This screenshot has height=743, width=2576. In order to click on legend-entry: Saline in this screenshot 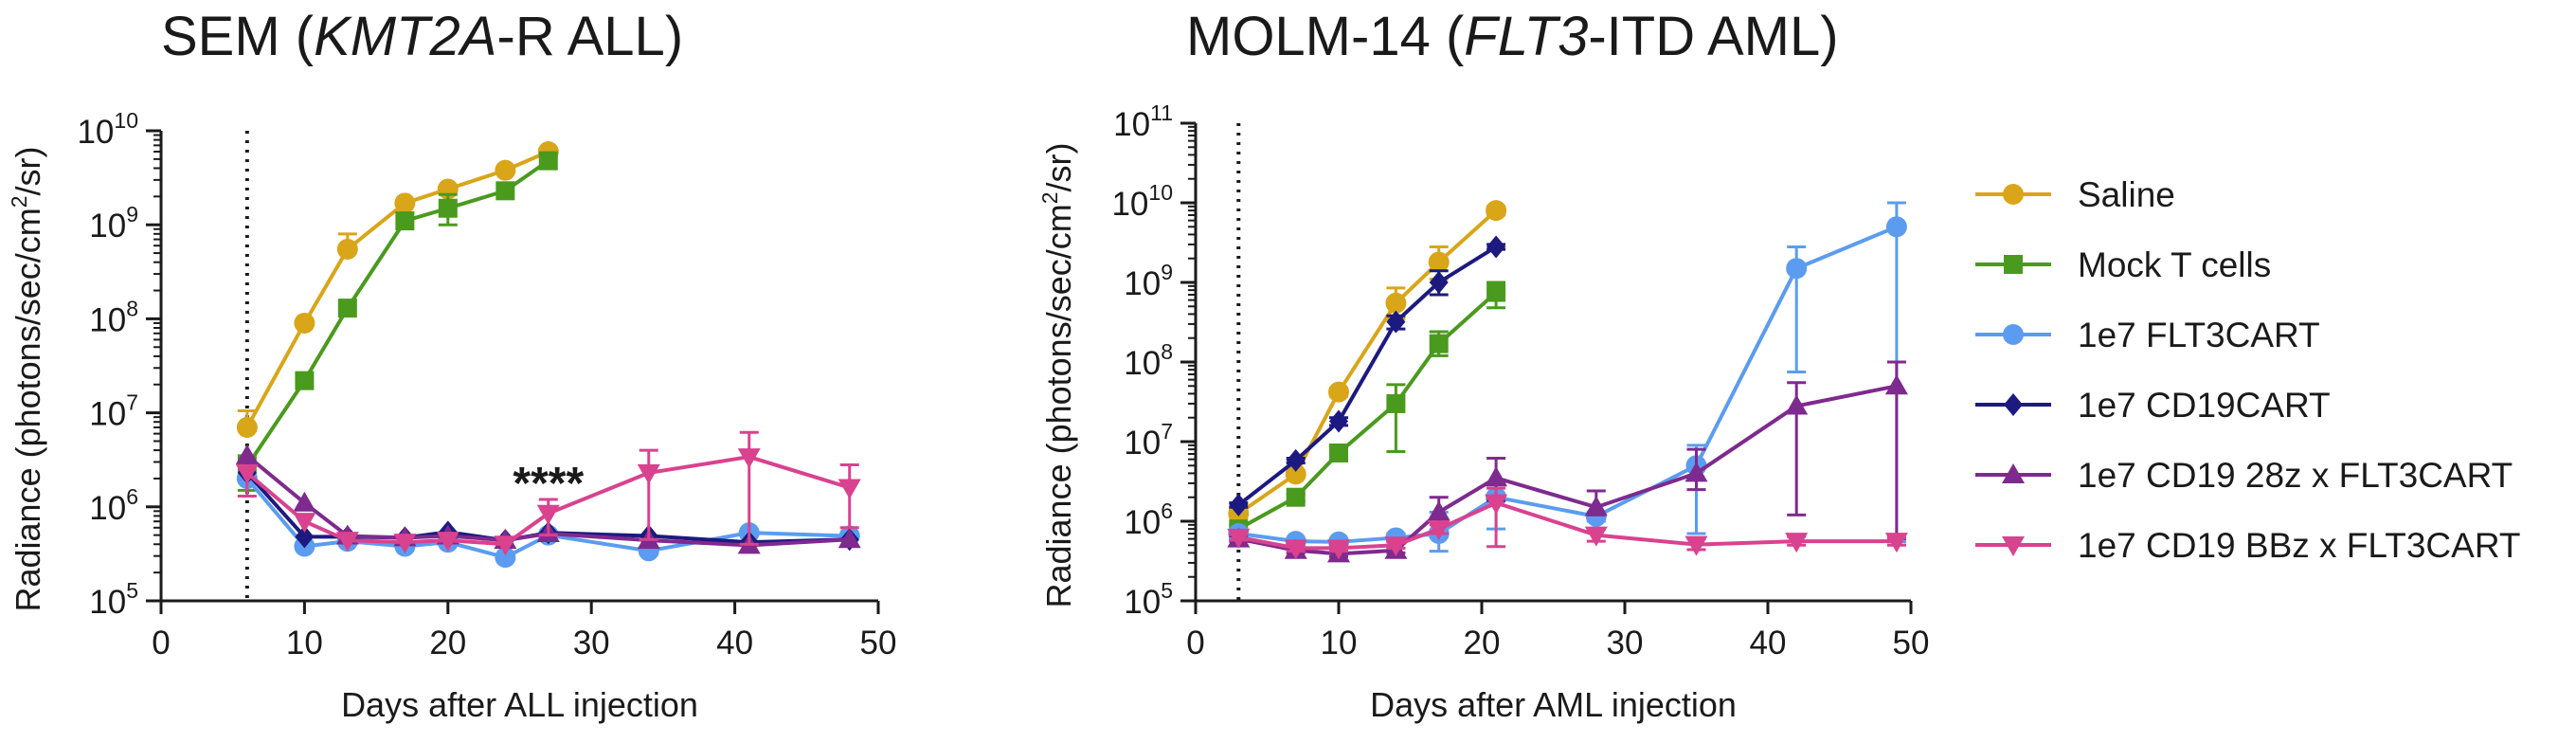, I will do `click(2075, 194)`.